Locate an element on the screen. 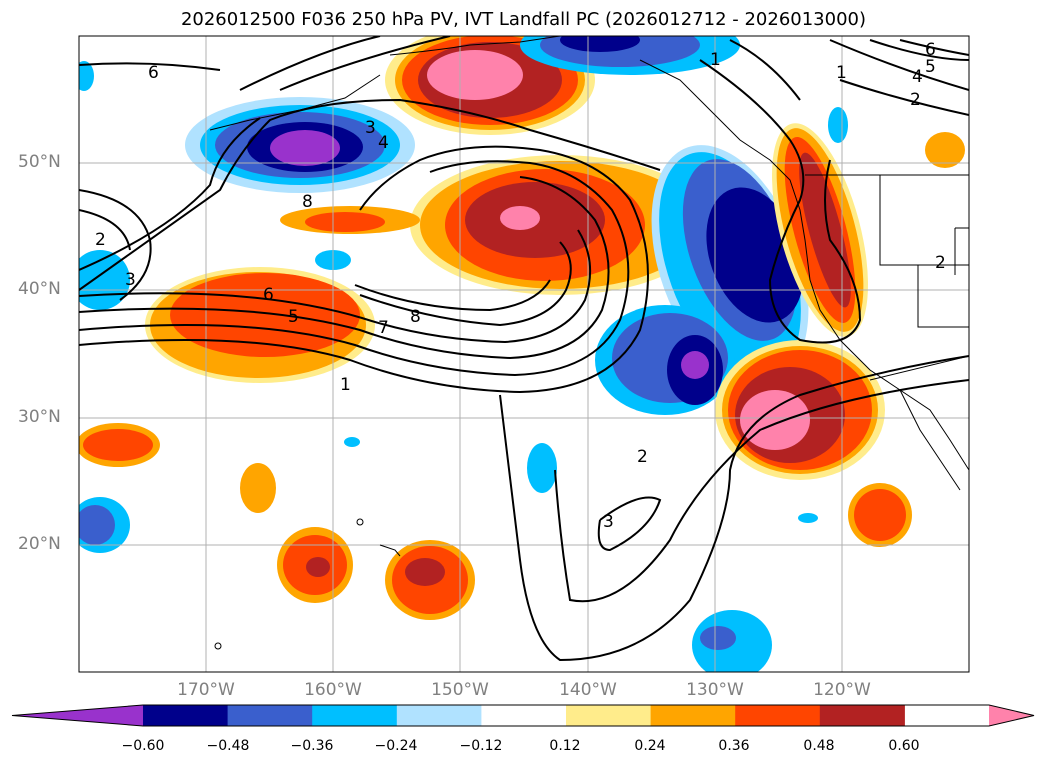  colorbar-extend-max is located at coordinates (1011, 715).